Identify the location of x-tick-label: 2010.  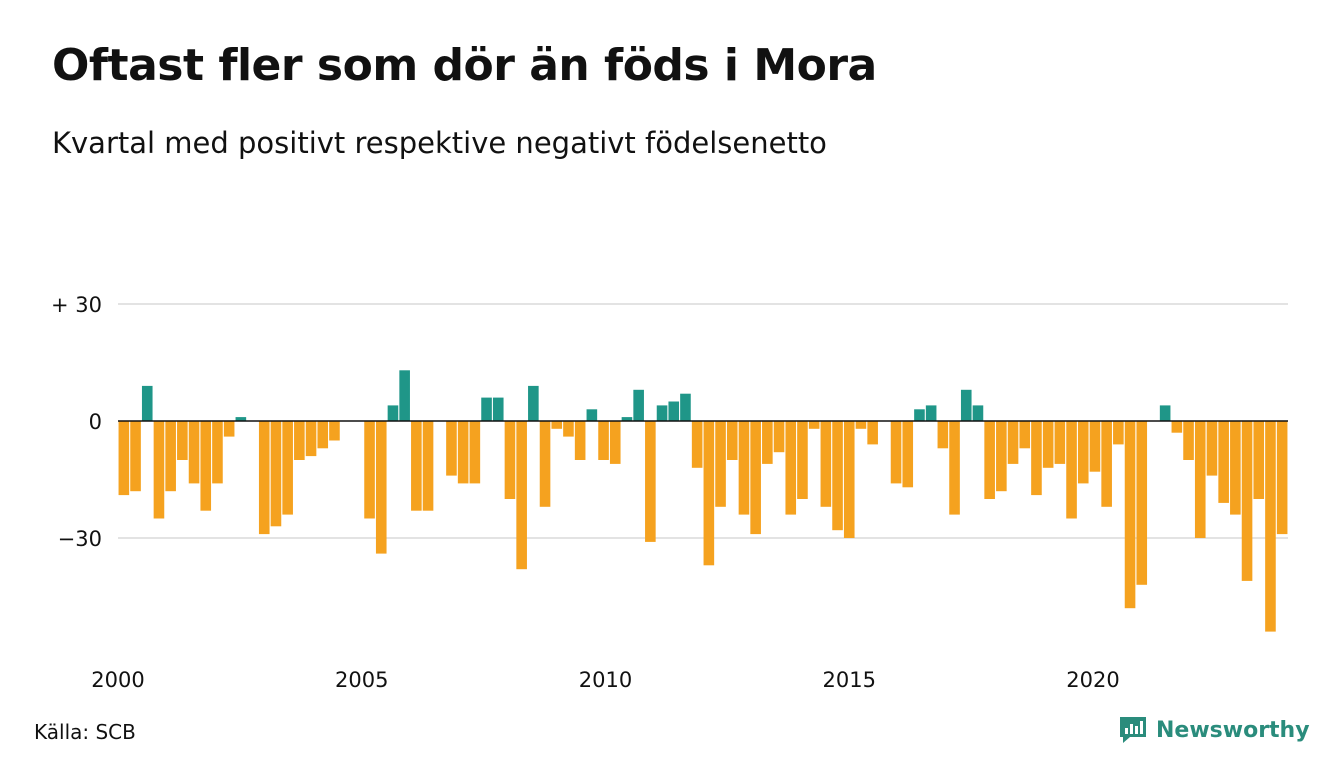
(605, 680).